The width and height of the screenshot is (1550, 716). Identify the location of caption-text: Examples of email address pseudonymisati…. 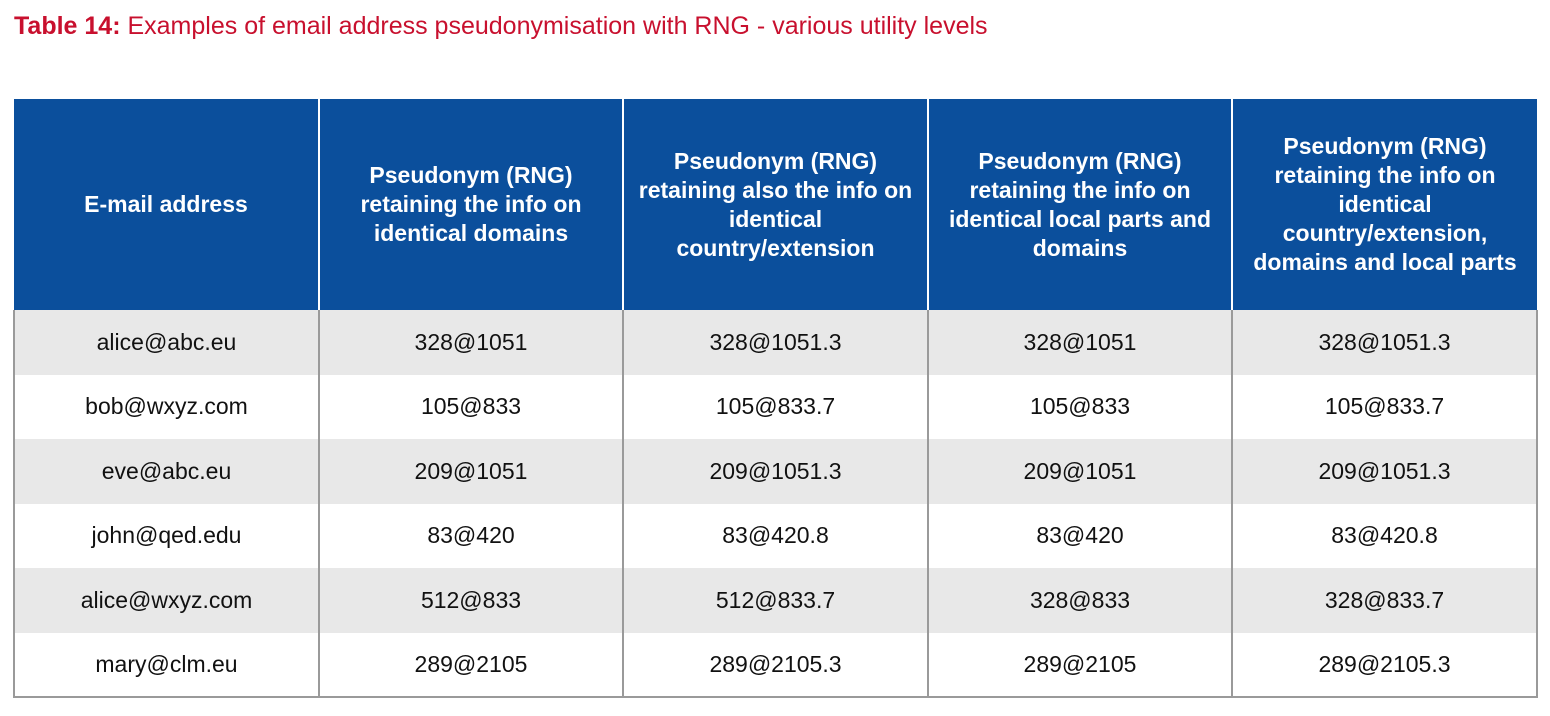
(554, 26).